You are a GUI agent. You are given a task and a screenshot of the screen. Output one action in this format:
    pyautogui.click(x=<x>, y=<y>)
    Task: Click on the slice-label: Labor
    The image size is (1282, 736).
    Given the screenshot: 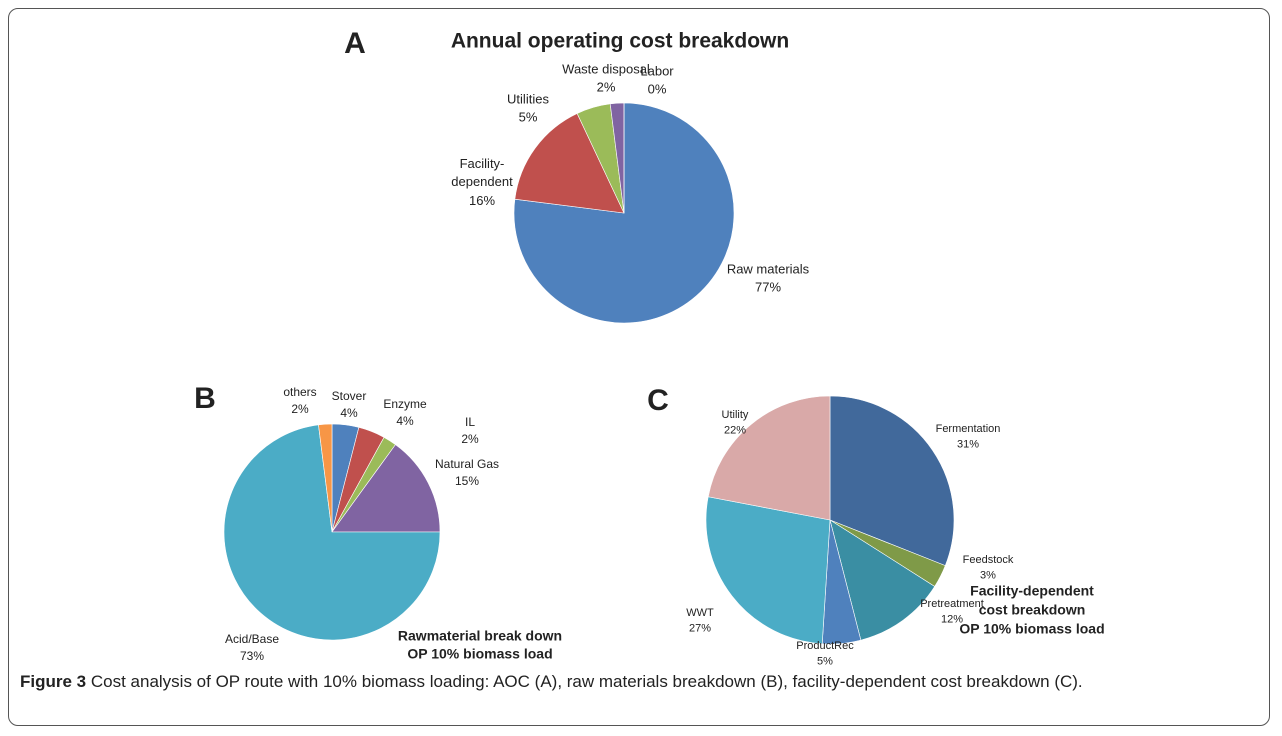 What is the action you would take?
    pyautogui.click(x=657, y=70)
    